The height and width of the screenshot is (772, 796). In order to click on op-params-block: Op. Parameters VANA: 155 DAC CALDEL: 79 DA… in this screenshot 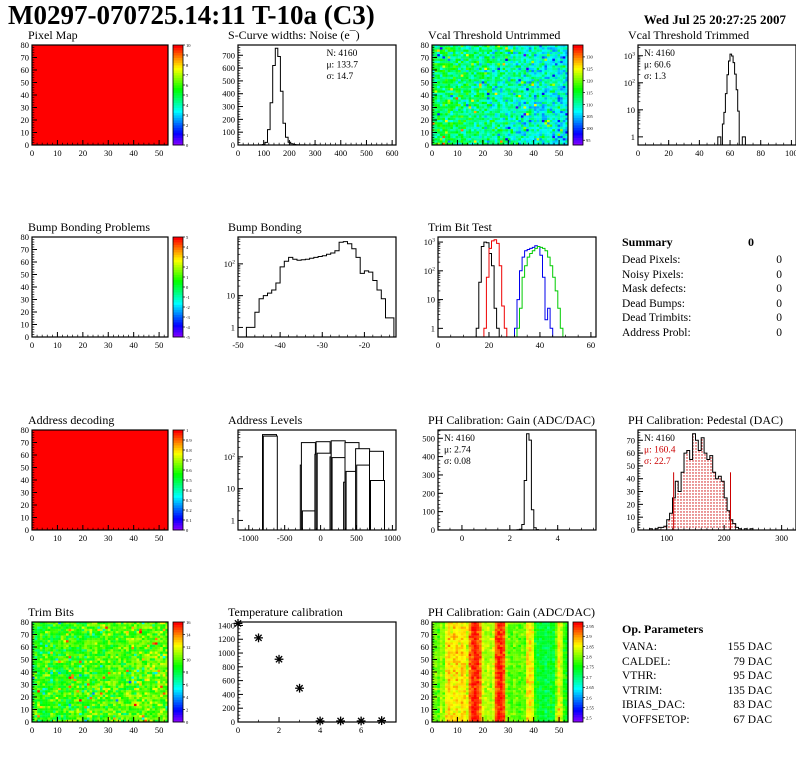, I will do `click(697, 674)`.